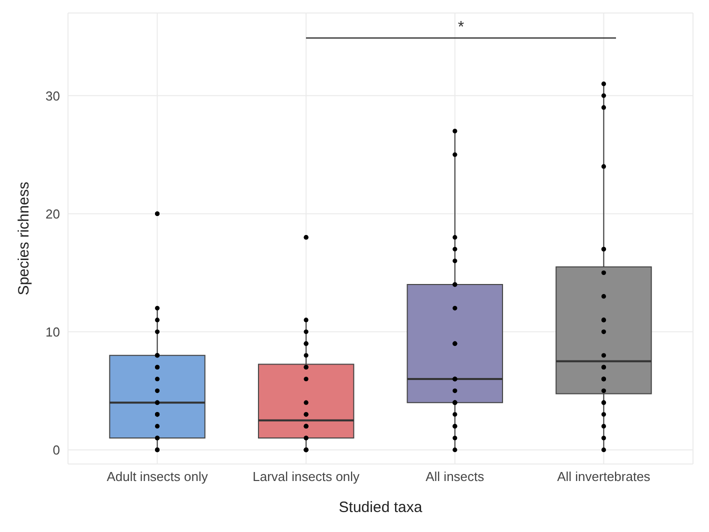  I want to click on y-tick-label: 30, so click(53, 96).